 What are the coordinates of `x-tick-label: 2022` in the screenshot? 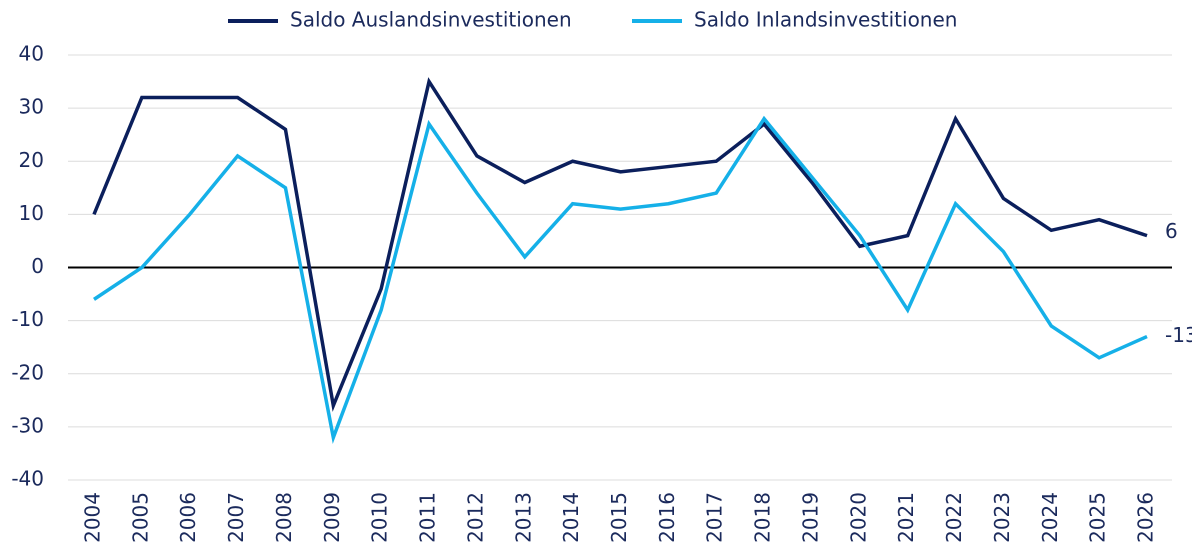 It's located at (954, 517).